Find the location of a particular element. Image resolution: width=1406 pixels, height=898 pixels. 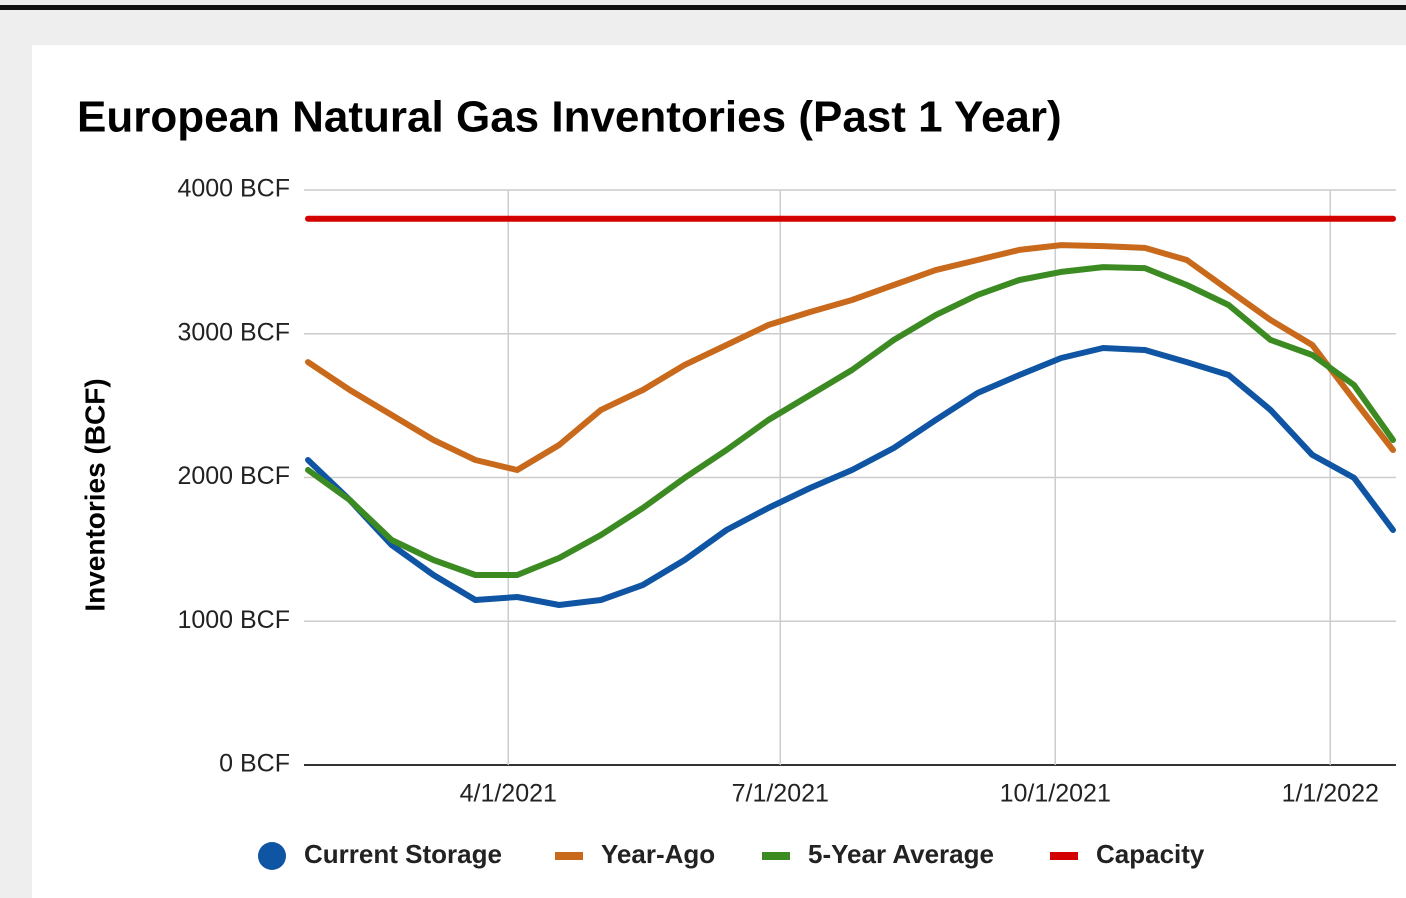

y-axis-label: Inventories (BCF) is located at coordinates (94, 494).